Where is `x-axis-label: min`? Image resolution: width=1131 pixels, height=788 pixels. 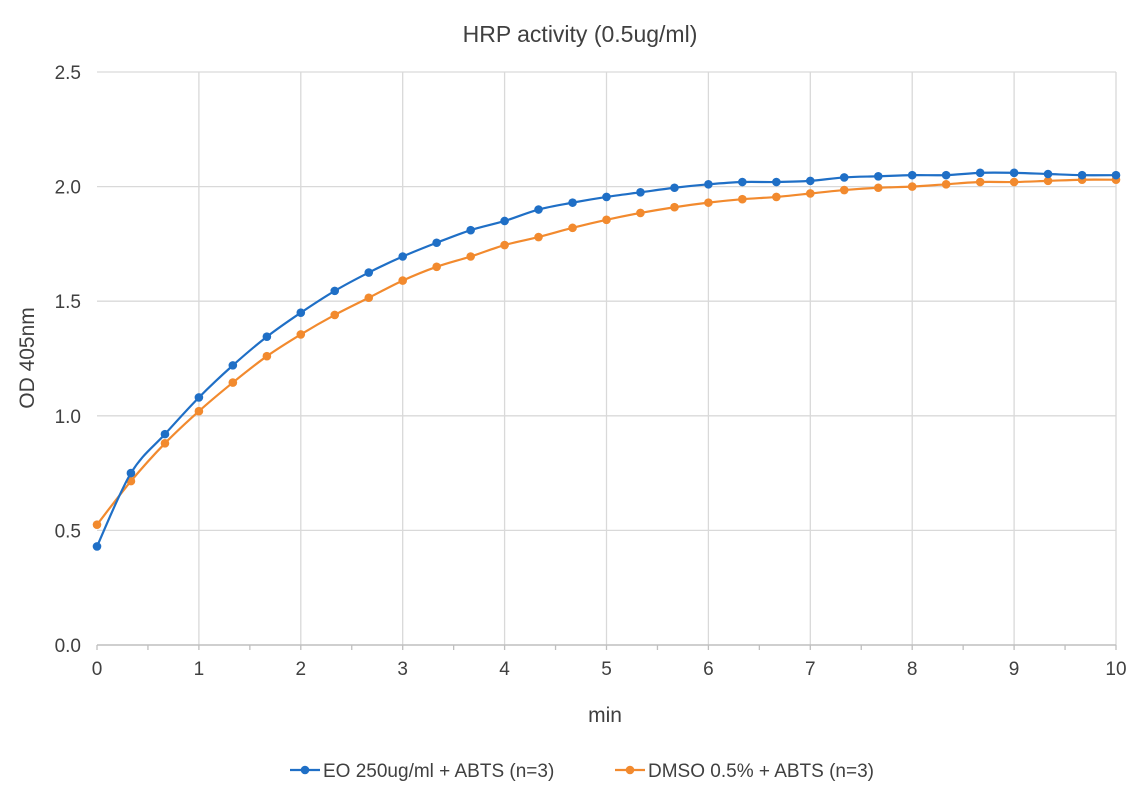 x-axis-label: min is located at coordinates (605, 715).